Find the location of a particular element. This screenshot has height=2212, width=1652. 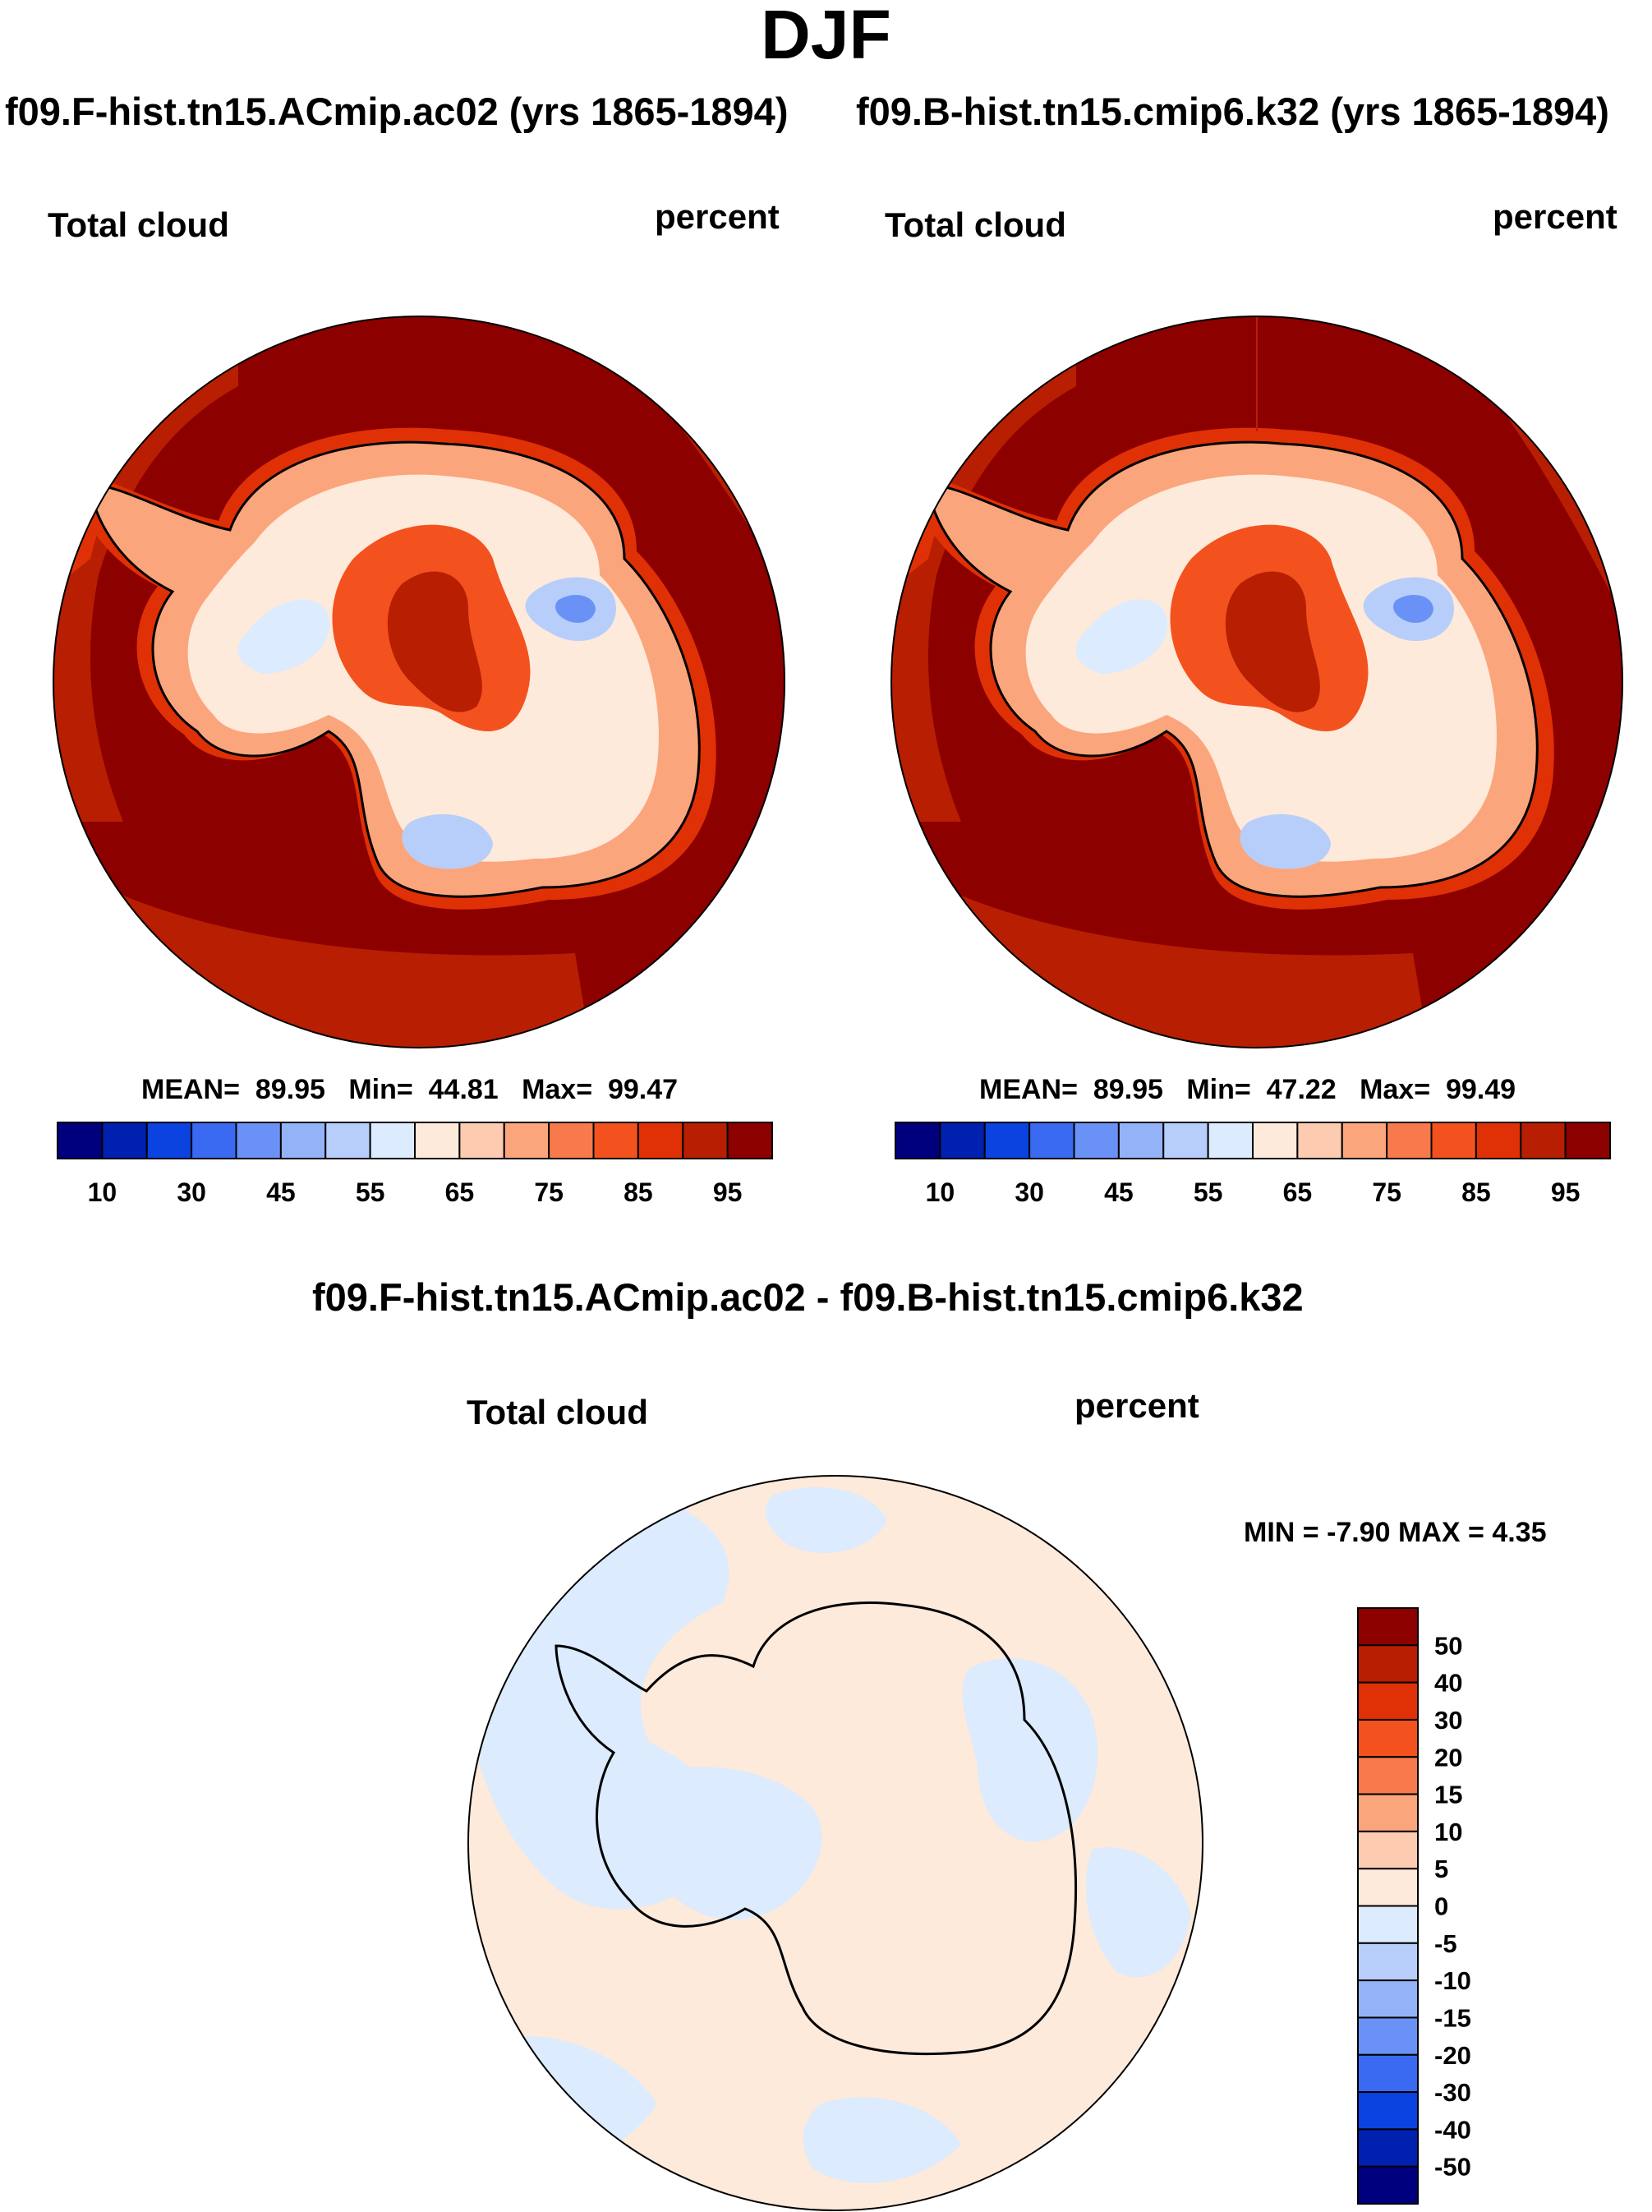

panel-3-colorbar-tick-label: 20 is located at coordinates (1448, 1758).